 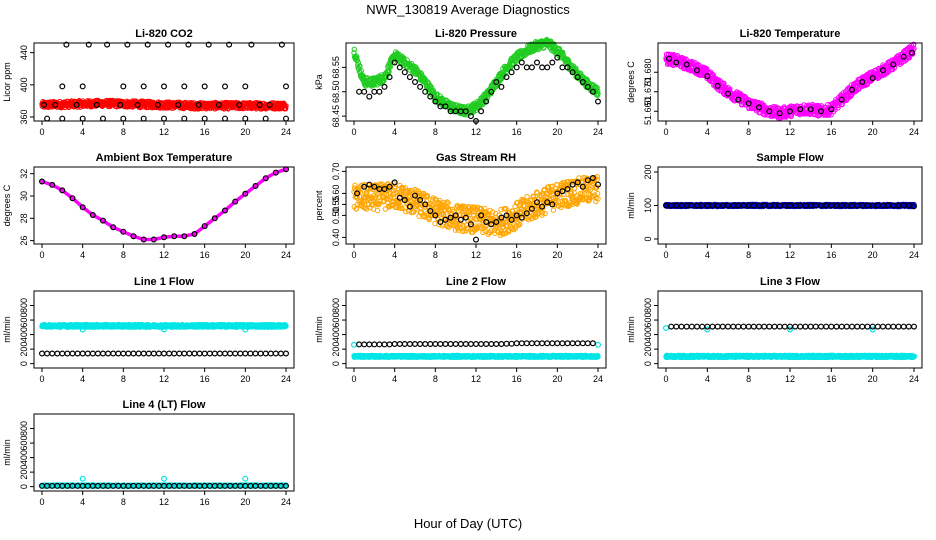 What do you see at coordinates (24, 174) in the screenshot?
I see `y-tick-label: 32` at bounding box center [24, 174].